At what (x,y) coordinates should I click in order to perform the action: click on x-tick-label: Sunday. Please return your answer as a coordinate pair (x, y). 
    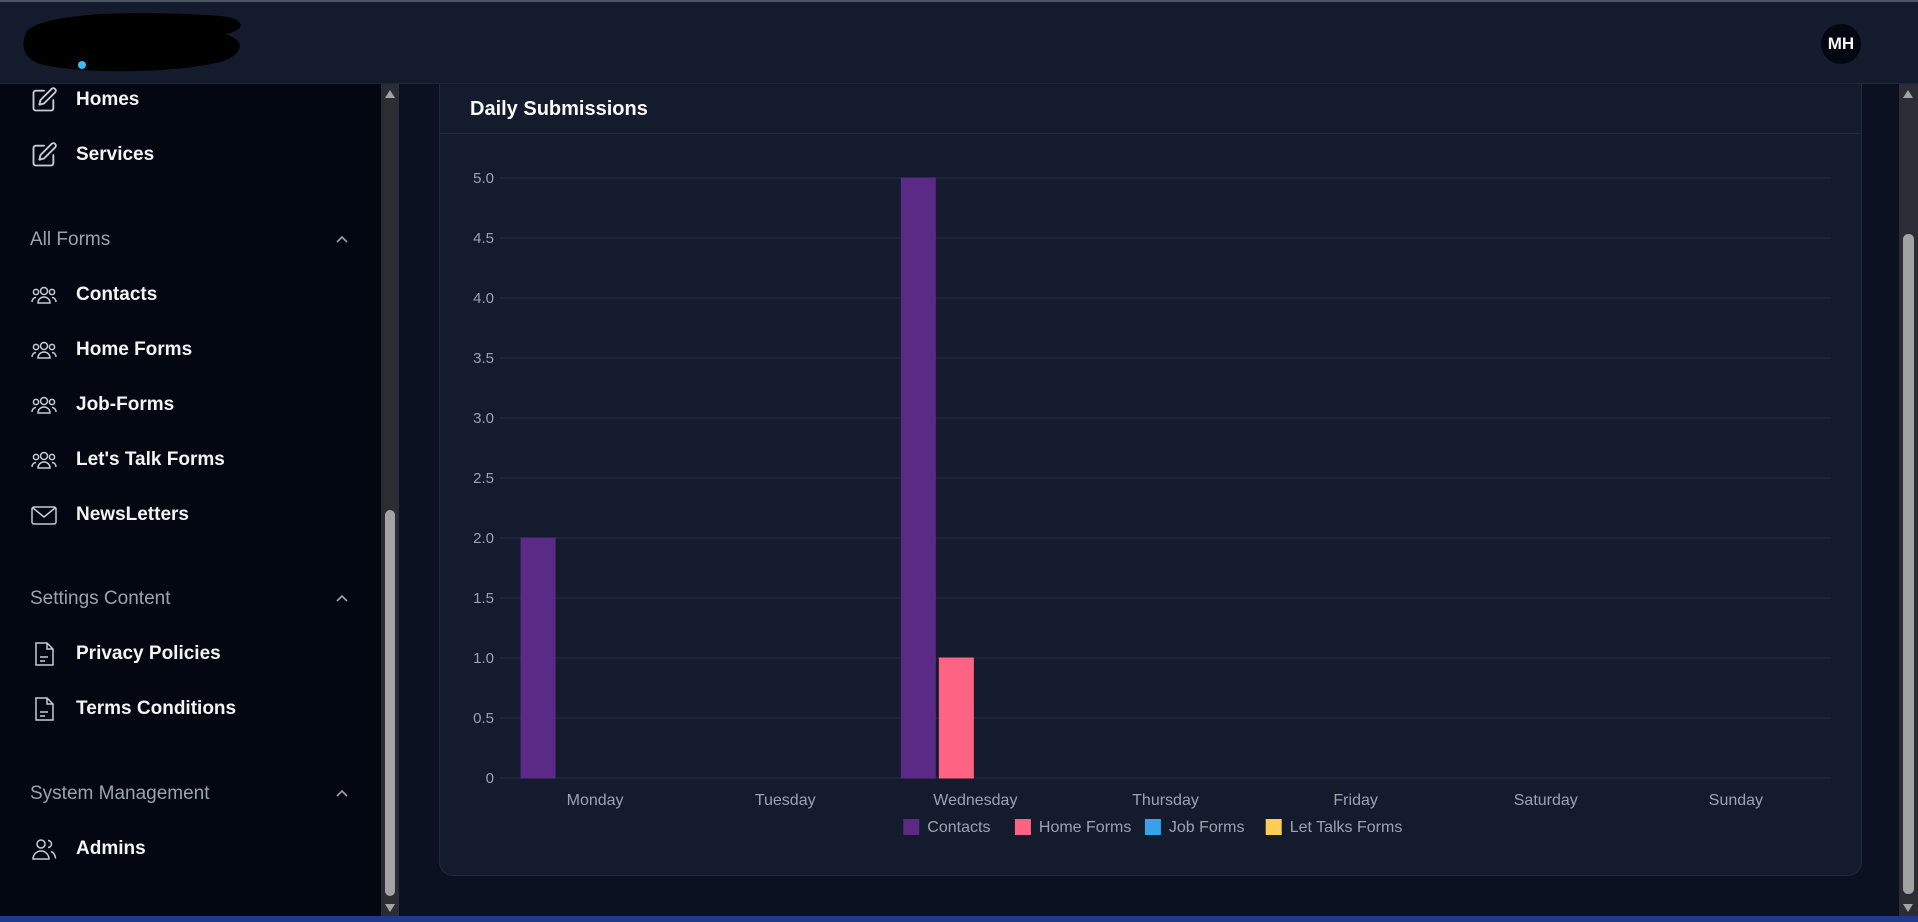
    Looking at the image, I should click on (1736, 800).